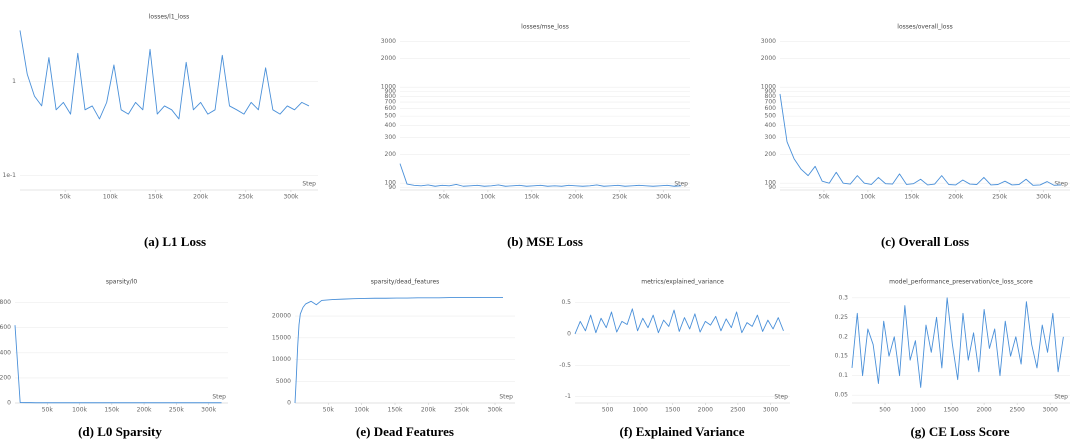 The image size is (1080, 446). What do you see at coordinates (1050, 410) in the screenshot?
I see `x-tick-label: 3000` at bounding box center [1050, 410].